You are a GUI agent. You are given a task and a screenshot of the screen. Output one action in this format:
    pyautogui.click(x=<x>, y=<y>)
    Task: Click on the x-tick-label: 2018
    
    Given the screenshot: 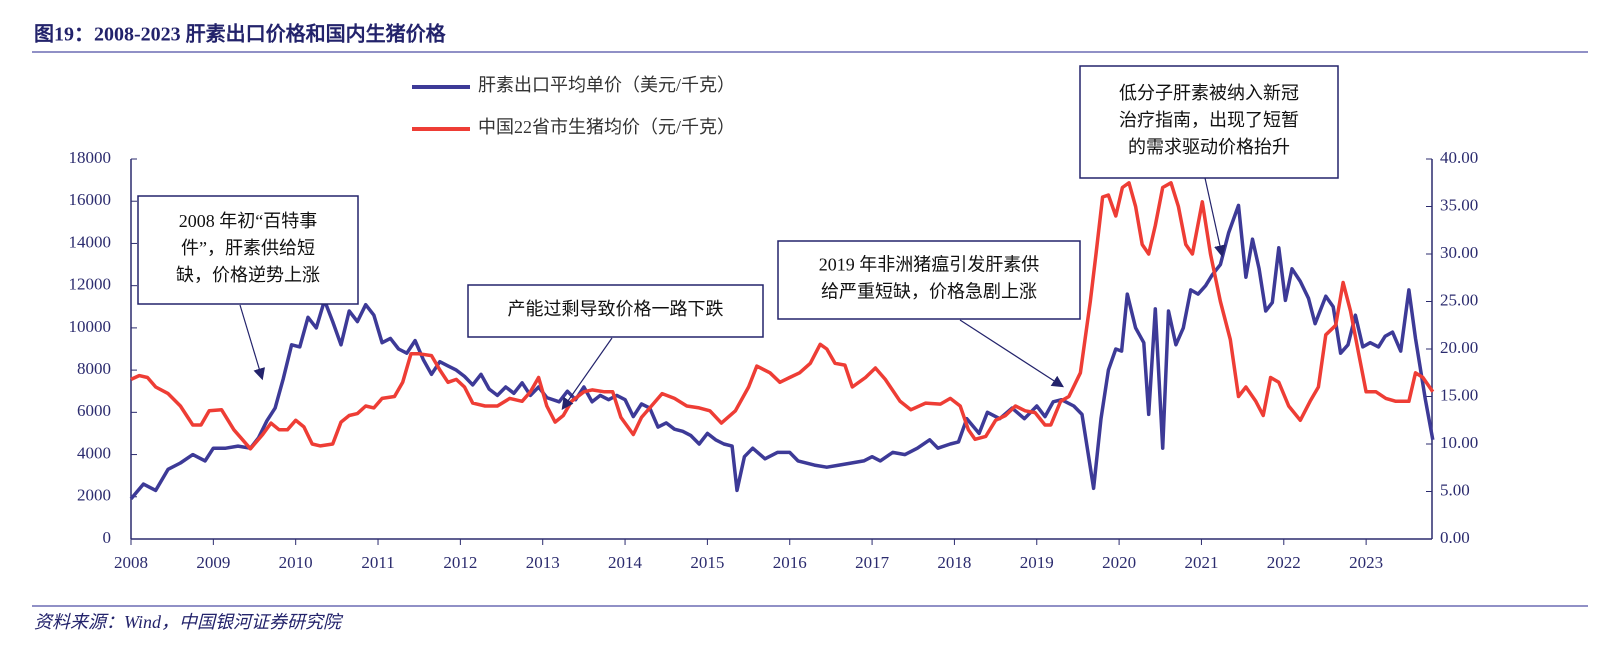 What is the action you would take?
    pyautogui.click(x=954, y=562)
    